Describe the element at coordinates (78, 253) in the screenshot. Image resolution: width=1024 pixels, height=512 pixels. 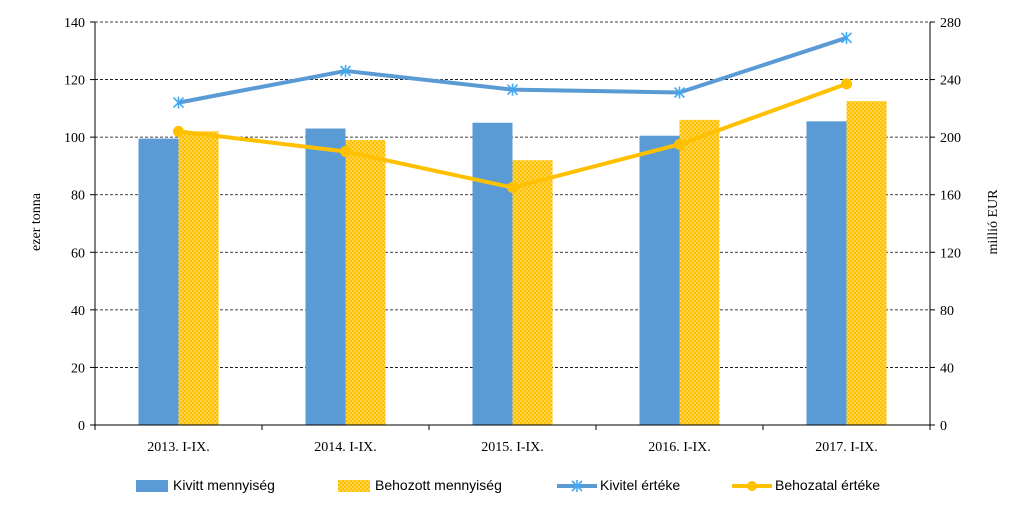
I see `y-tick-label-left: 60` at that location.